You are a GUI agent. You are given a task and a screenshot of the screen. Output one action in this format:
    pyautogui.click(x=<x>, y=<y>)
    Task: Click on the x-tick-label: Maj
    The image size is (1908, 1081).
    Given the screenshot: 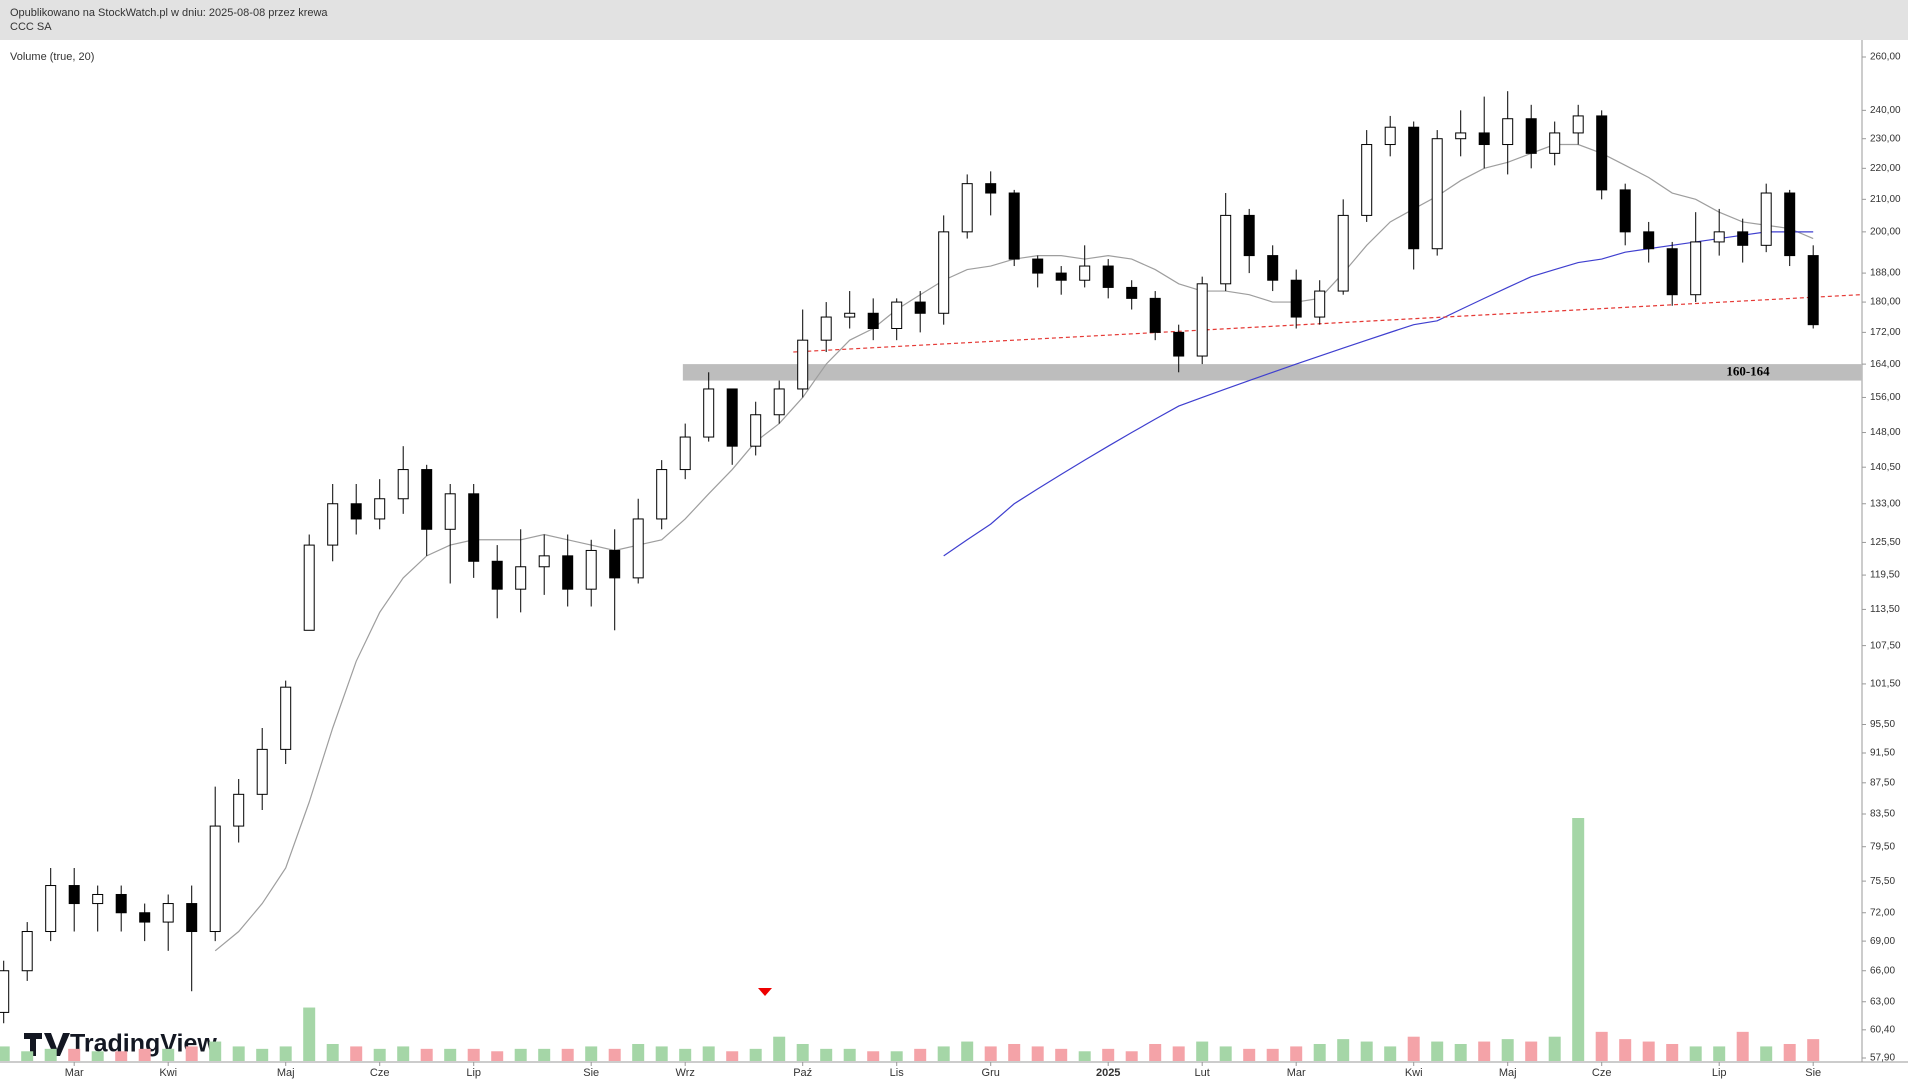 What is the action you would take?
    pyautogui.click(x=1508, y=1073)
    